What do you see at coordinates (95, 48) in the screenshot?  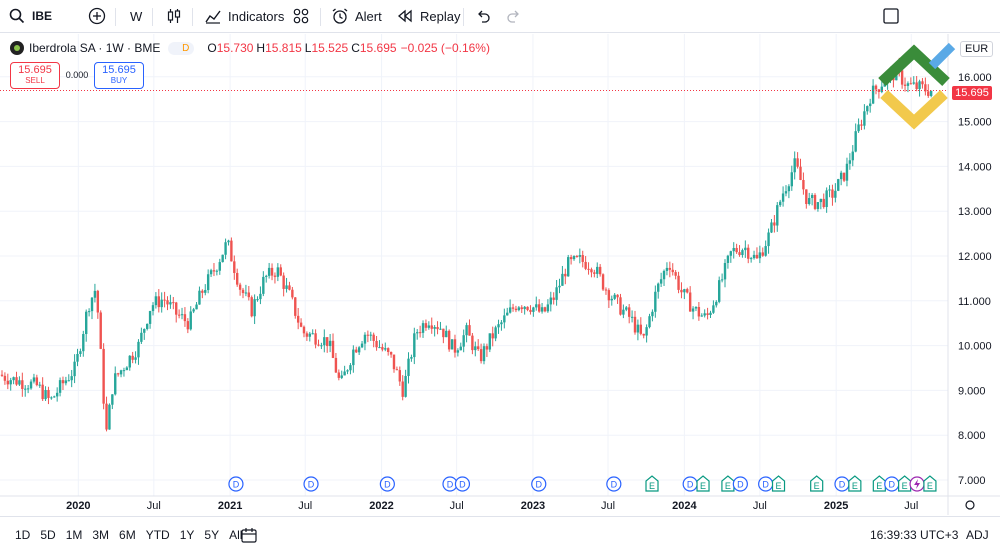 I see `legend-title: Iberdrola SA · 1W · BME` at bounding box center [95, 48].